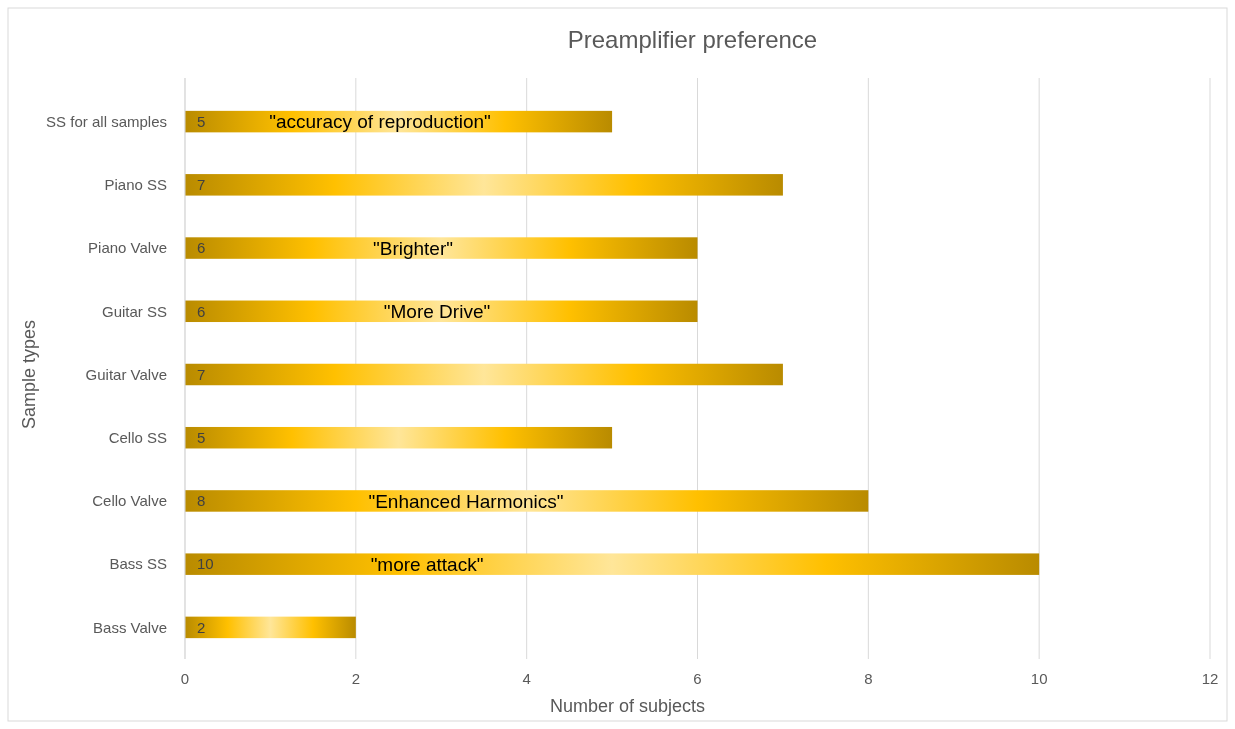  What do you see at coordinates (437, 311) in the screenshot?
I see `annotation: "More Drive"` at bounding box center [437, 311].